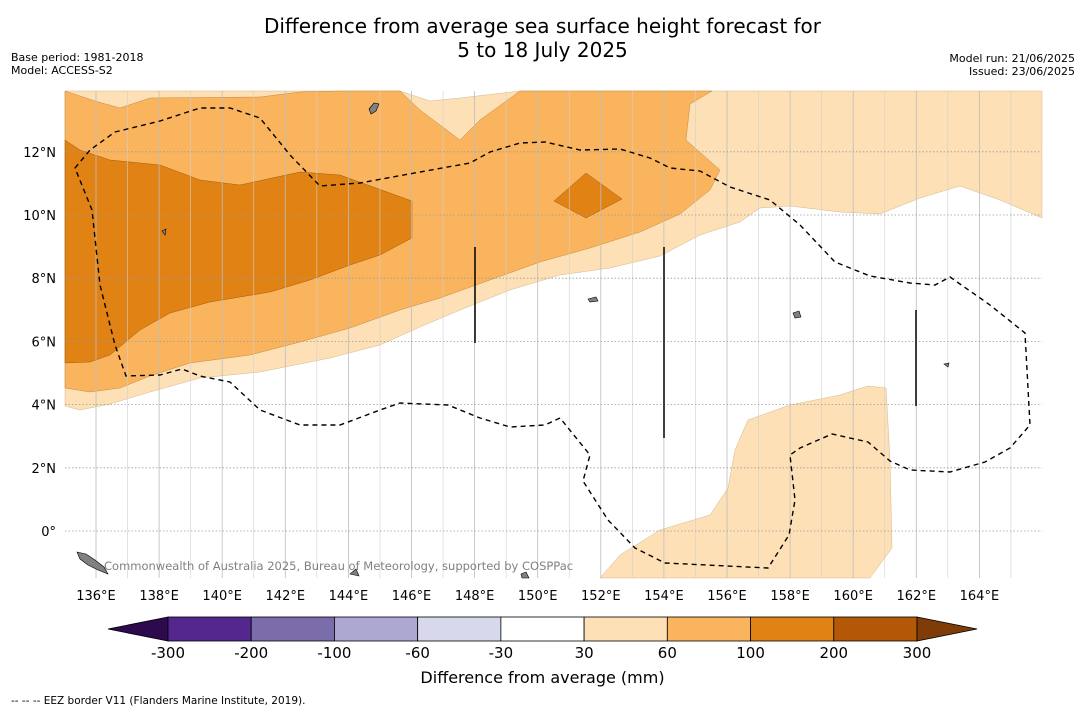 Image resolution: width=1085 pixels, height=713 pixels. Describe the element at coordinates (168, 653) in the screenshot. I see `colorbar-tick-label: -300` at that location.